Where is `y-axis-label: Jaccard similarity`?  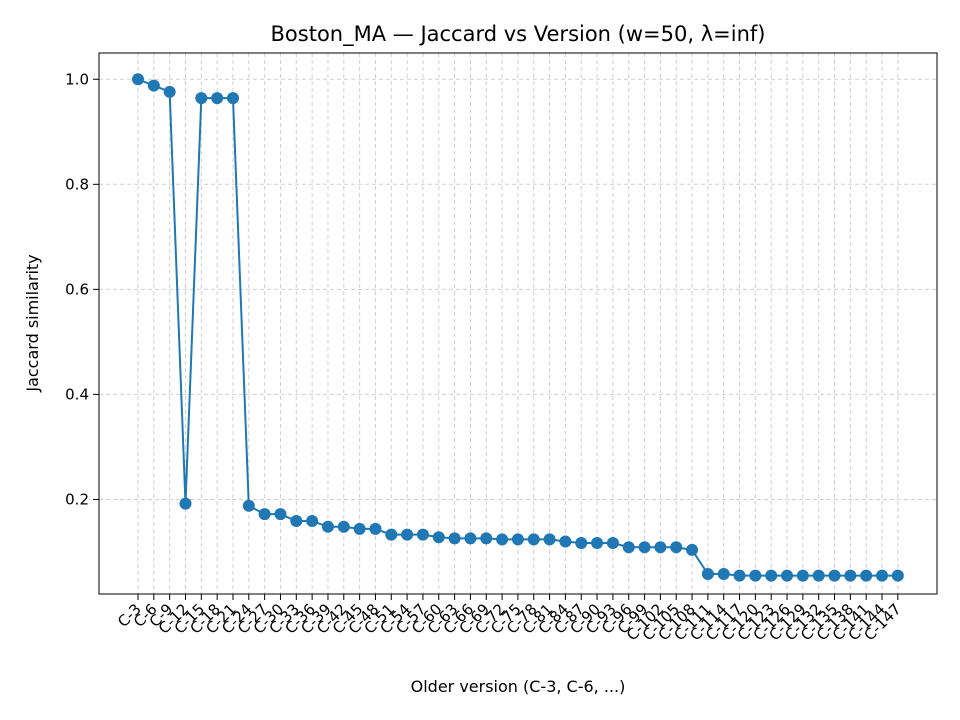 y-axis-label: Jaccard similarity is located at coordinates (32, 323).